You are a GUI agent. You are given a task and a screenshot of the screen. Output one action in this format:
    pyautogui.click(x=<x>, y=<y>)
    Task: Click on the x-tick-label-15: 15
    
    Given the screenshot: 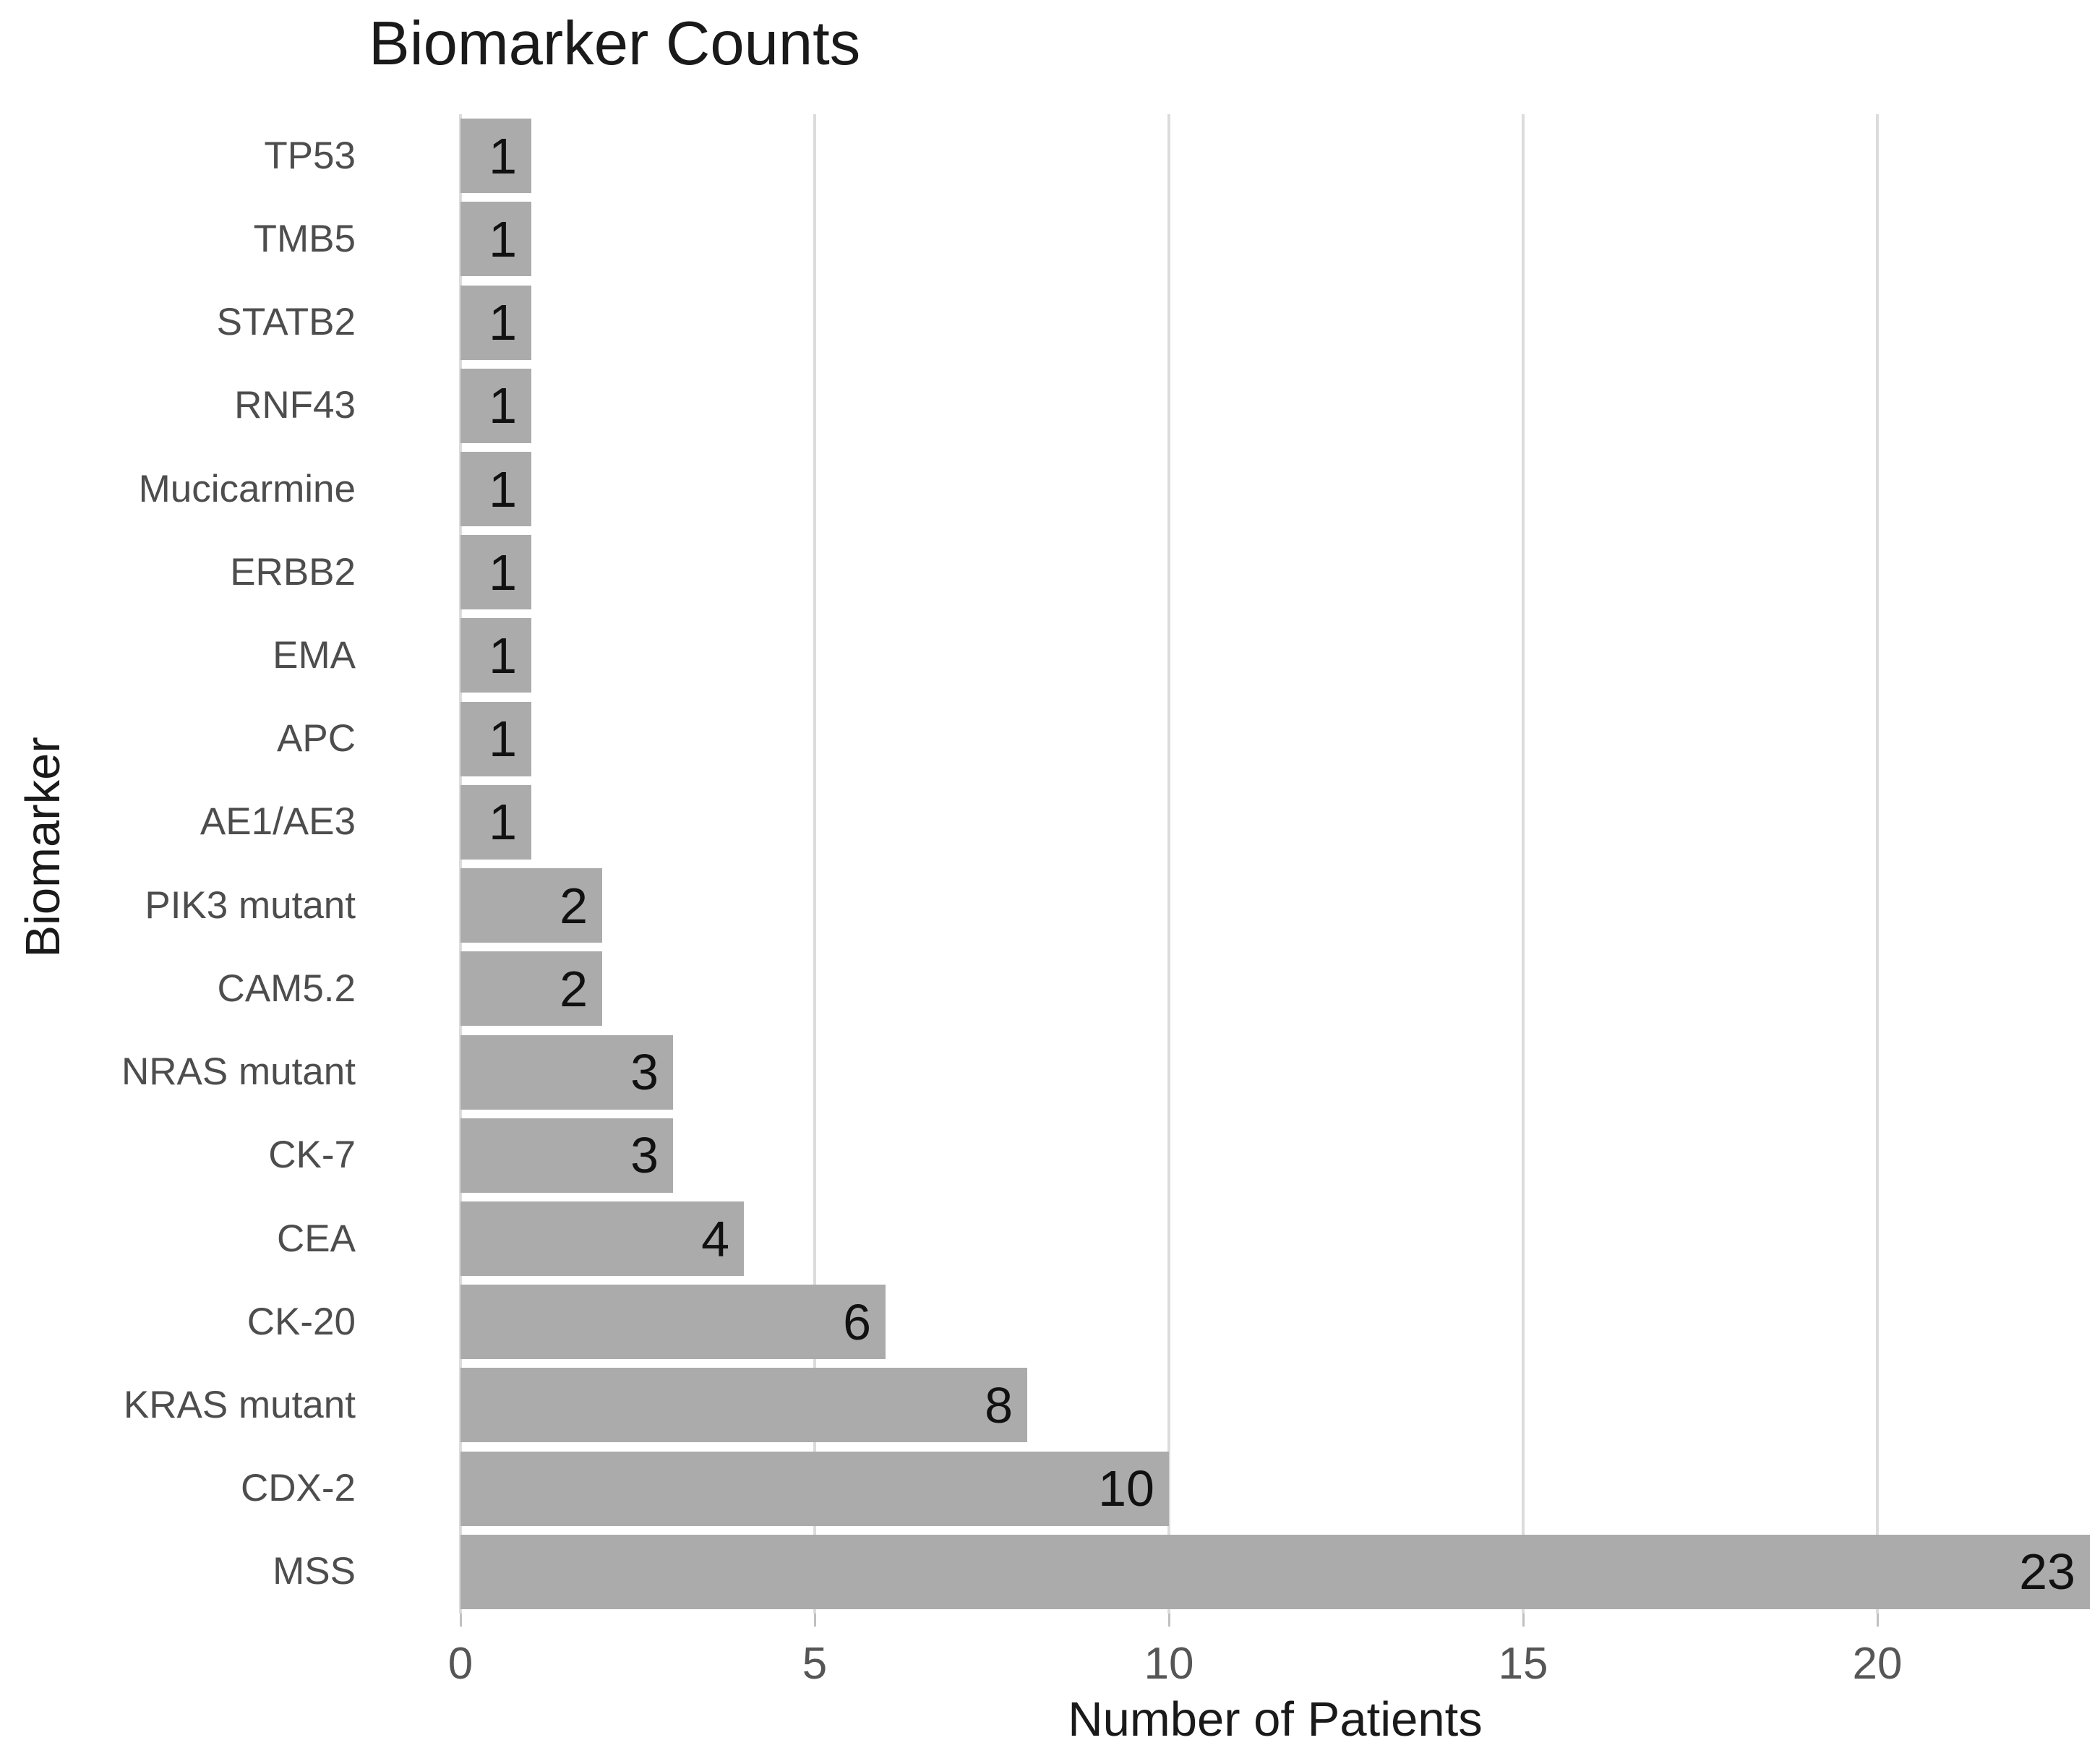 What is the action you would take?
    pyautogui.click(x=1523, y=1664)
    